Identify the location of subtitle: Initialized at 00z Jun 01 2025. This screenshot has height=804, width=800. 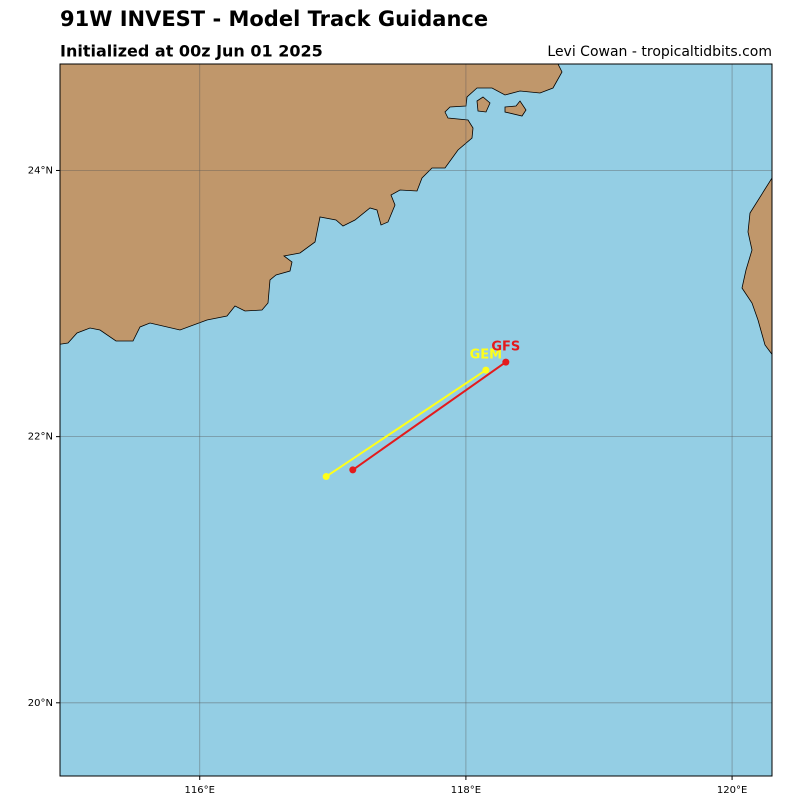
(191, 51).